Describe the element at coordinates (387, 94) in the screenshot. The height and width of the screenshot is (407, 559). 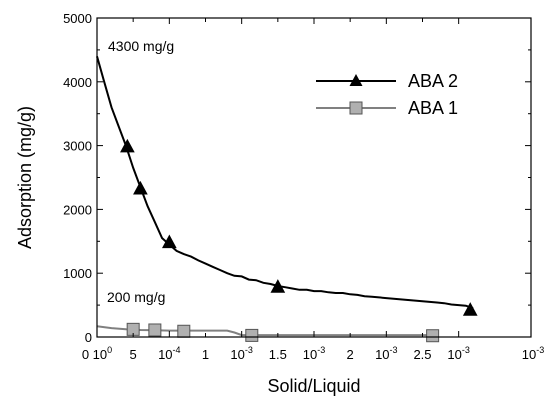
I see `legend: ABA 2 ABA 1` at that location.